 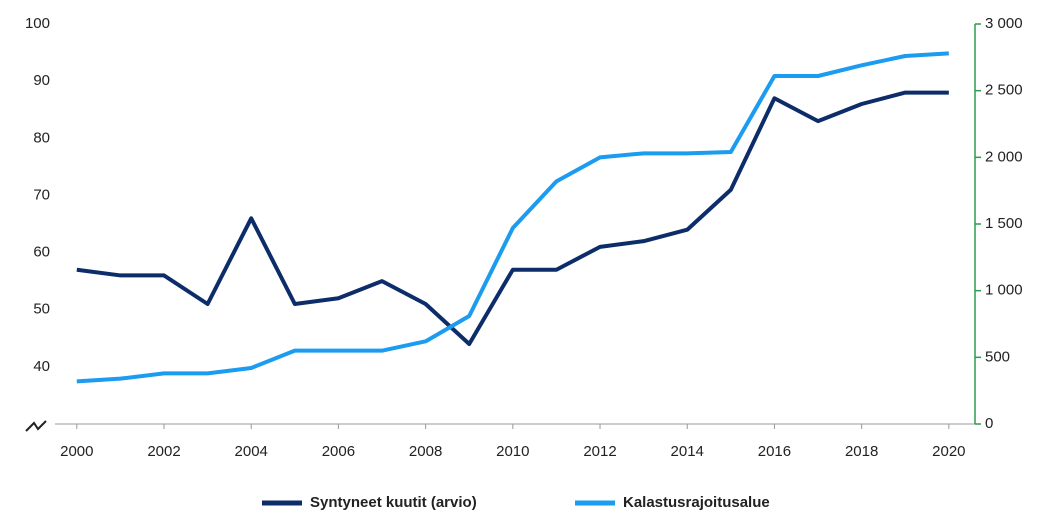 What do you see at coordinates (41, 80) in the screenshot?
I see `y-tick-label: 90` at bounding box center [41, 80].